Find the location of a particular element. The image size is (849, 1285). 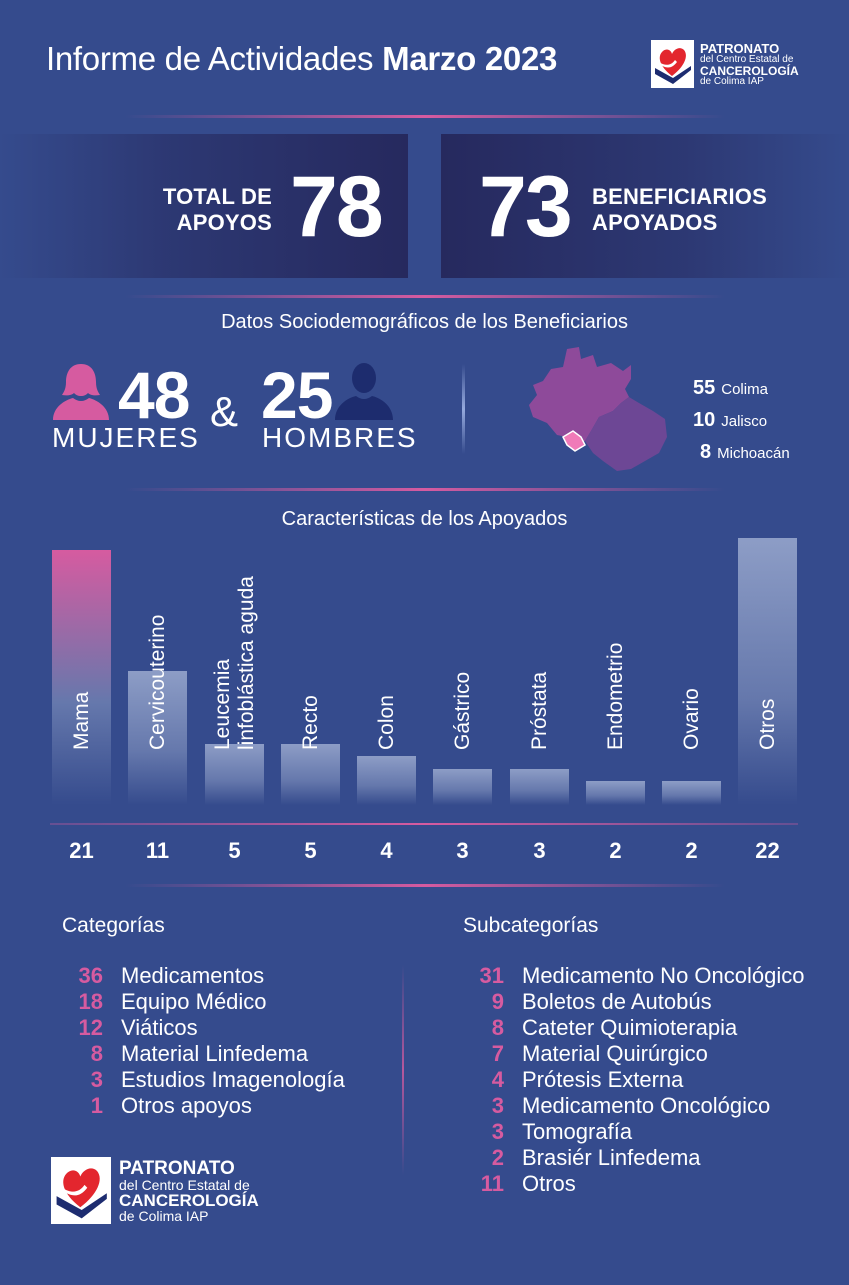

list-item-label: Medicamento Oncológico is located at coordinates (646, 1105).